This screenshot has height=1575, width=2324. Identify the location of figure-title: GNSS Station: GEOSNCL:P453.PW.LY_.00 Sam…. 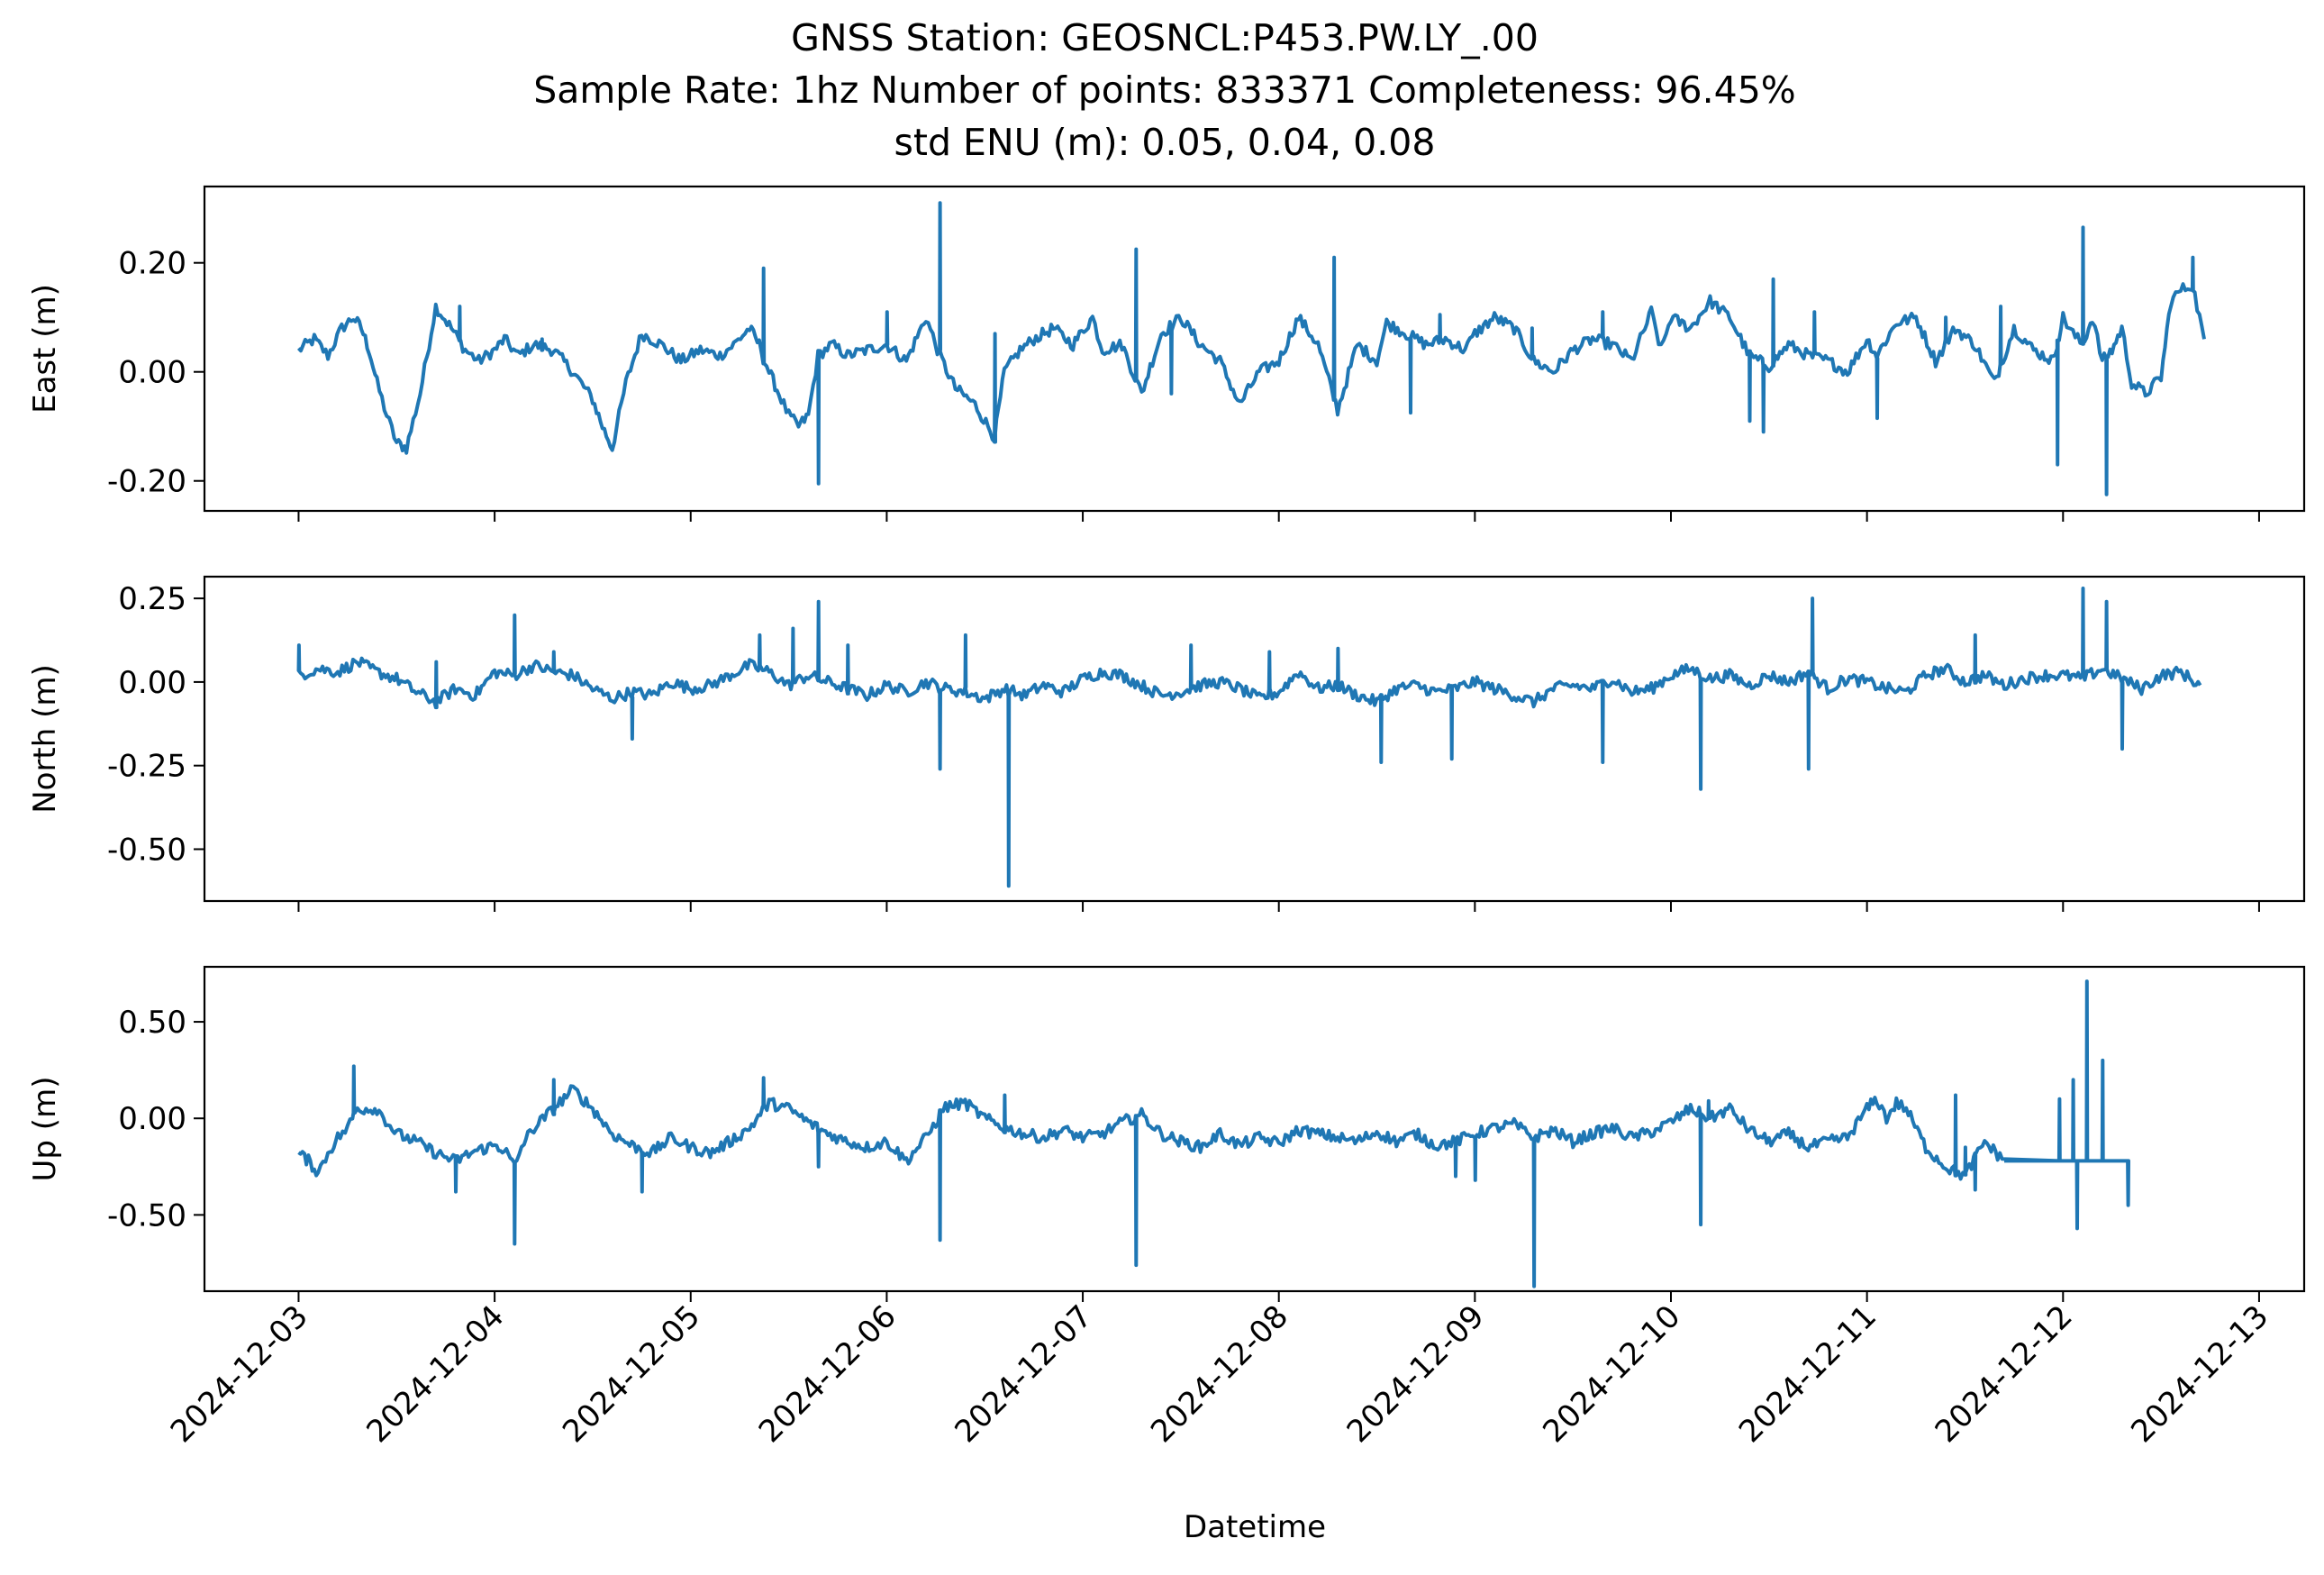
(1164, 90).